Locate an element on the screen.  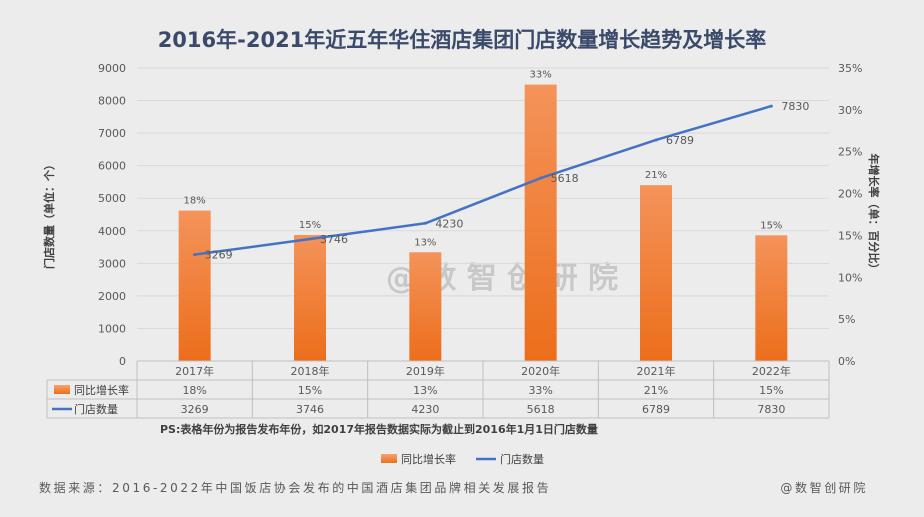
data-source-footnote: 数据来源：2016-2022年中国饭店协会发布的中国酒店集团品牌相关发展报告 is located at coordinates (295, 488).